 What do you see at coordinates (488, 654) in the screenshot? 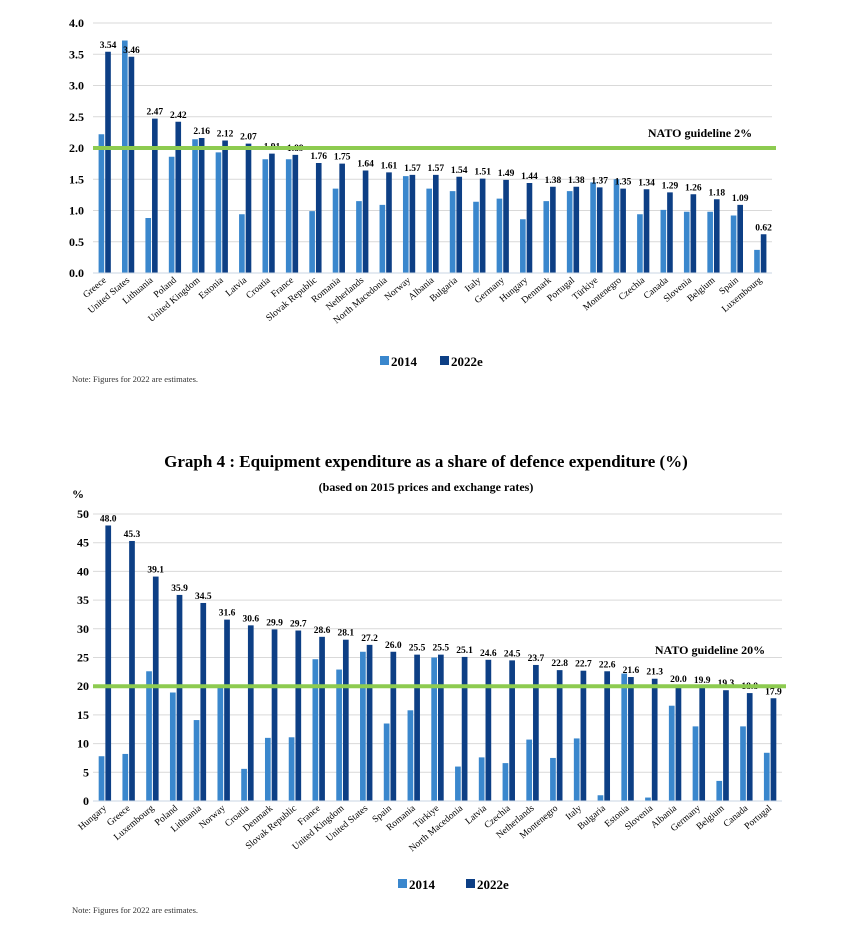
I see `chart2-data-label: 24.6` at bounding box center [488, 654].